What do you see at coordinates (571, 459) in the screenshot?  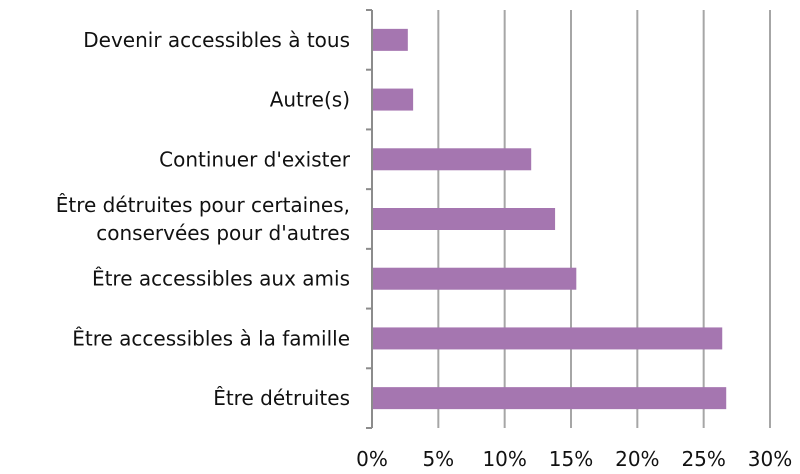 I see `x-tick-label: 15%` at bounding box center [571, 459].